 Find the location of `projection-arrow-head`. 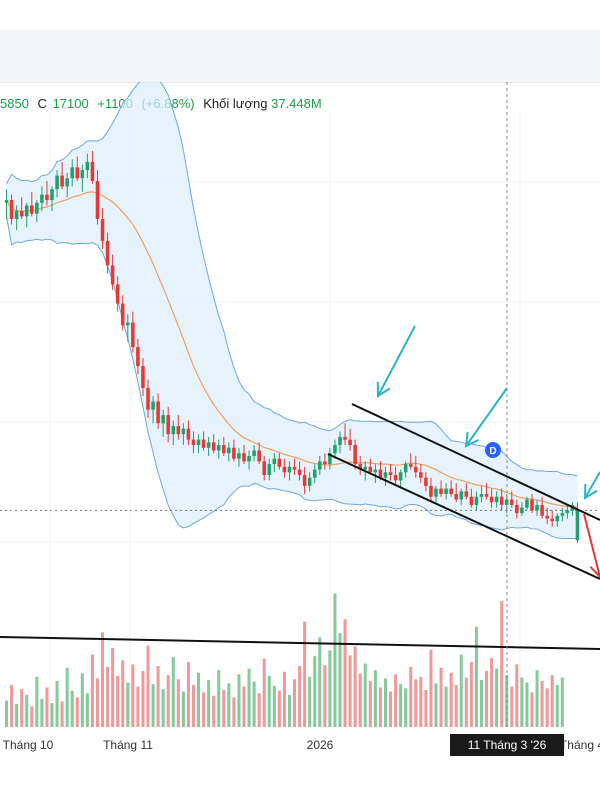

projection-arrow-head is located at coordinates (594, 572).